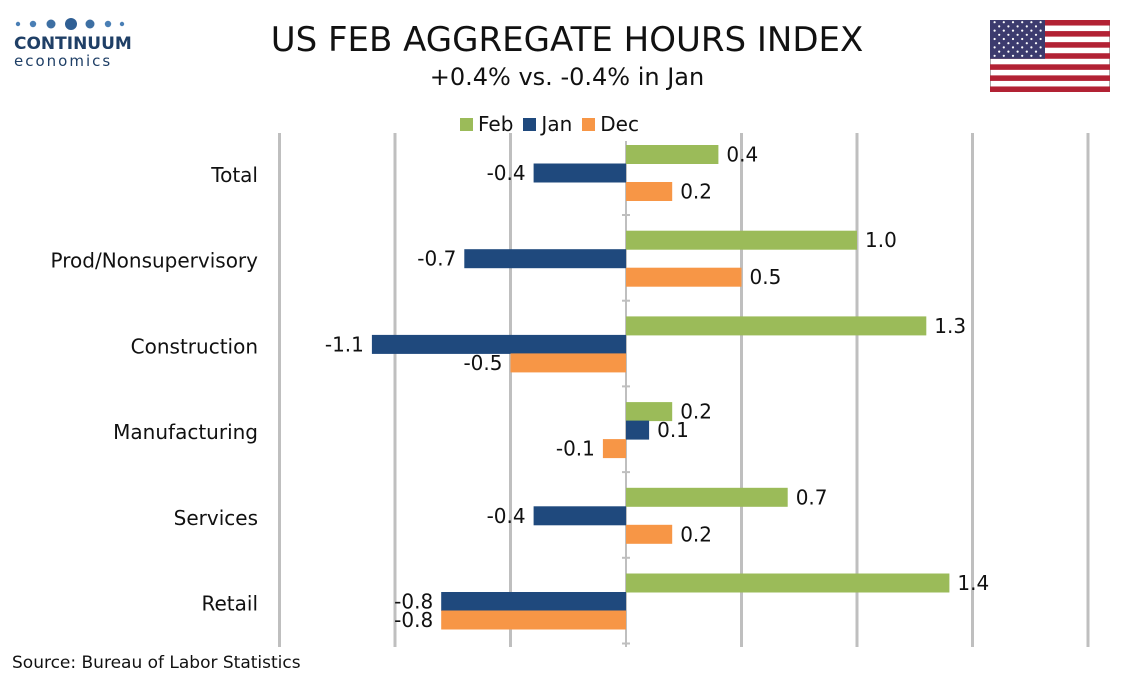 This screenshot has width=1134, height=680. What do you see at coordinates (194, 346) in the screenshot?
I see `category-label: Construction` at bounding box center [194, 346].